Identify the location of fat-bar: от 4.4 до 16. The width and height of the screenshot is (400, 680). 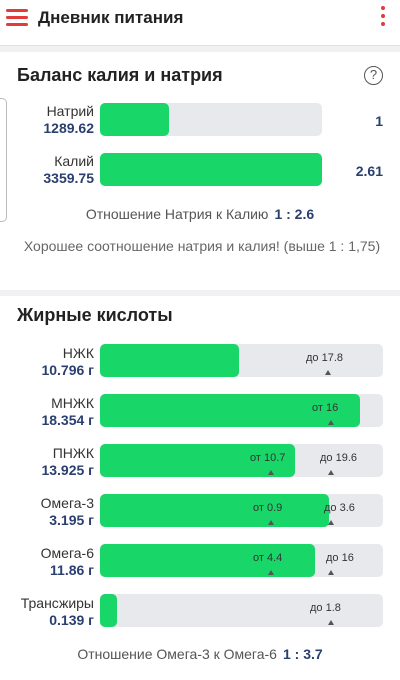
(241, 560).